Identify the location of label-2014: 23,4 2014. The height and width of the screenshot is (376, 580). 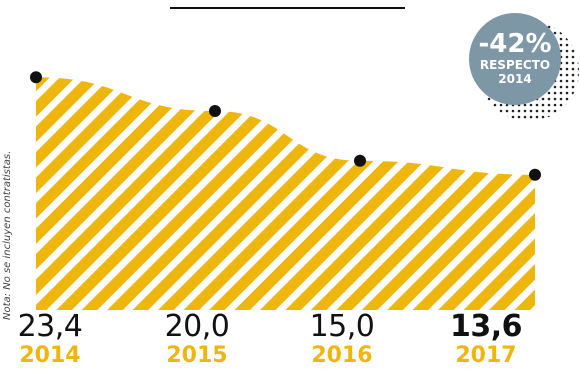
(50, 339).